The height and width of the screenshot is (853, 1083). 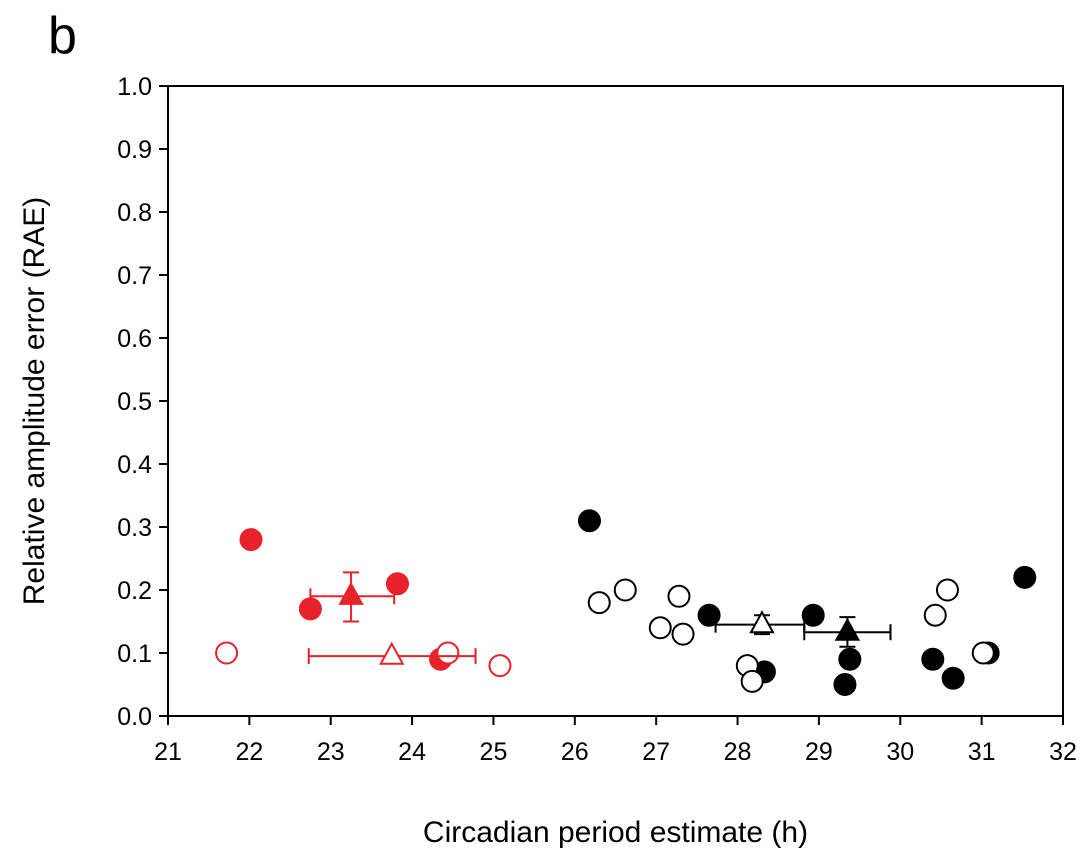 I want to click on y-tick-label: 0.4, so click(x=134, y=465).